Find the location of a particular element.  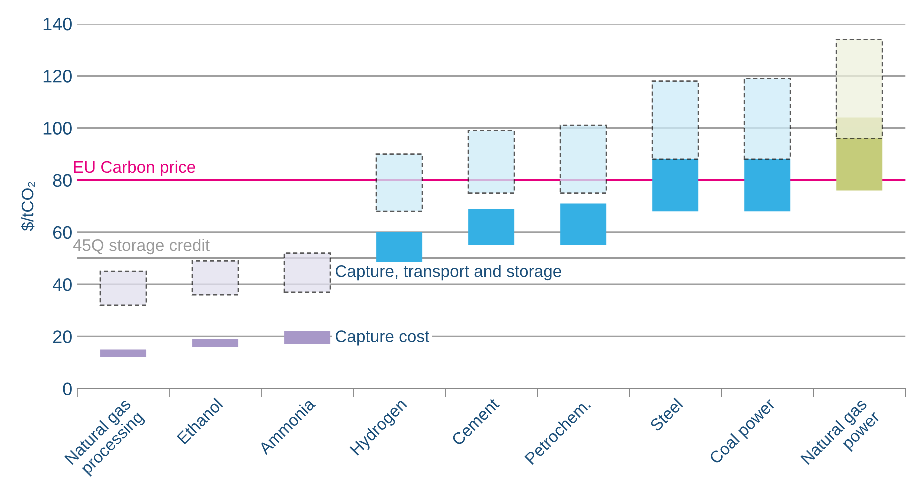

y-tick-label: 120 is located at coordinates (58, 76).